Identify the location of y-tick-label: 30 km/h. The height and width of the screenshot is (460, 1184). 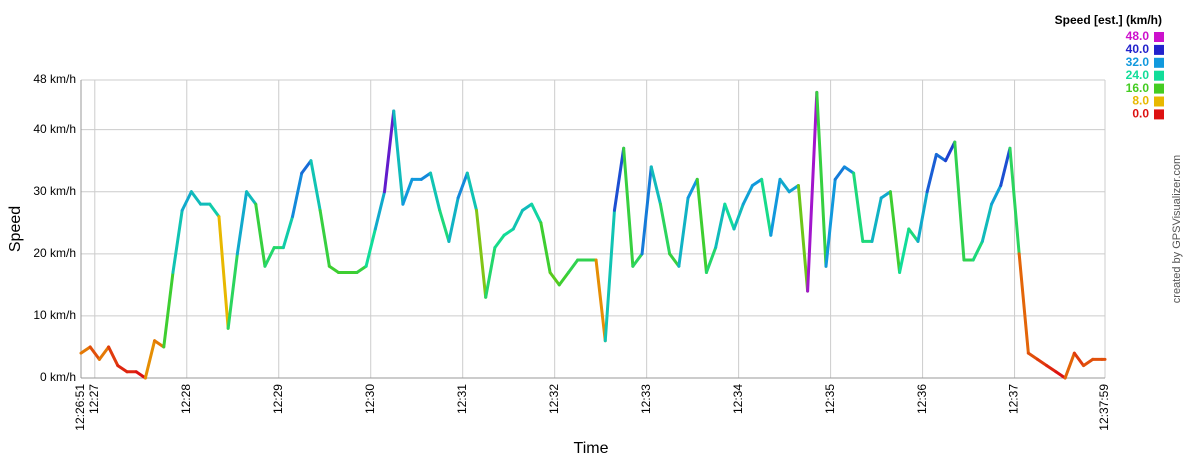
(54, 191).